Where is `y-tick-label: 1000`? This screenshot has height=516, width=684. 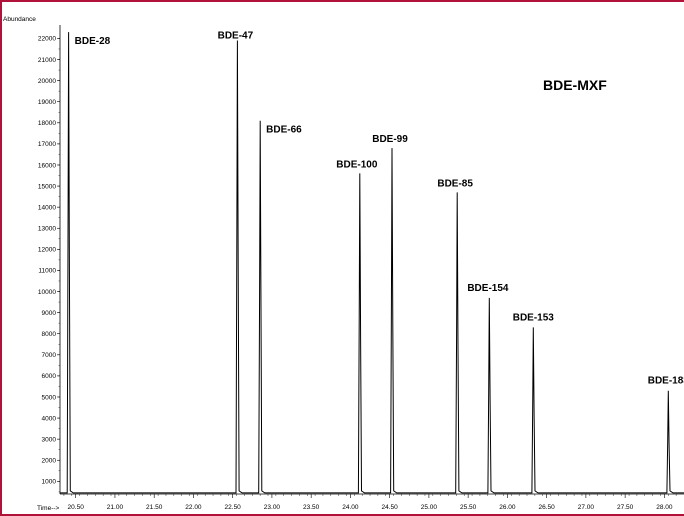 y-tick-label: 1000 is located at coordinates (49, 482).